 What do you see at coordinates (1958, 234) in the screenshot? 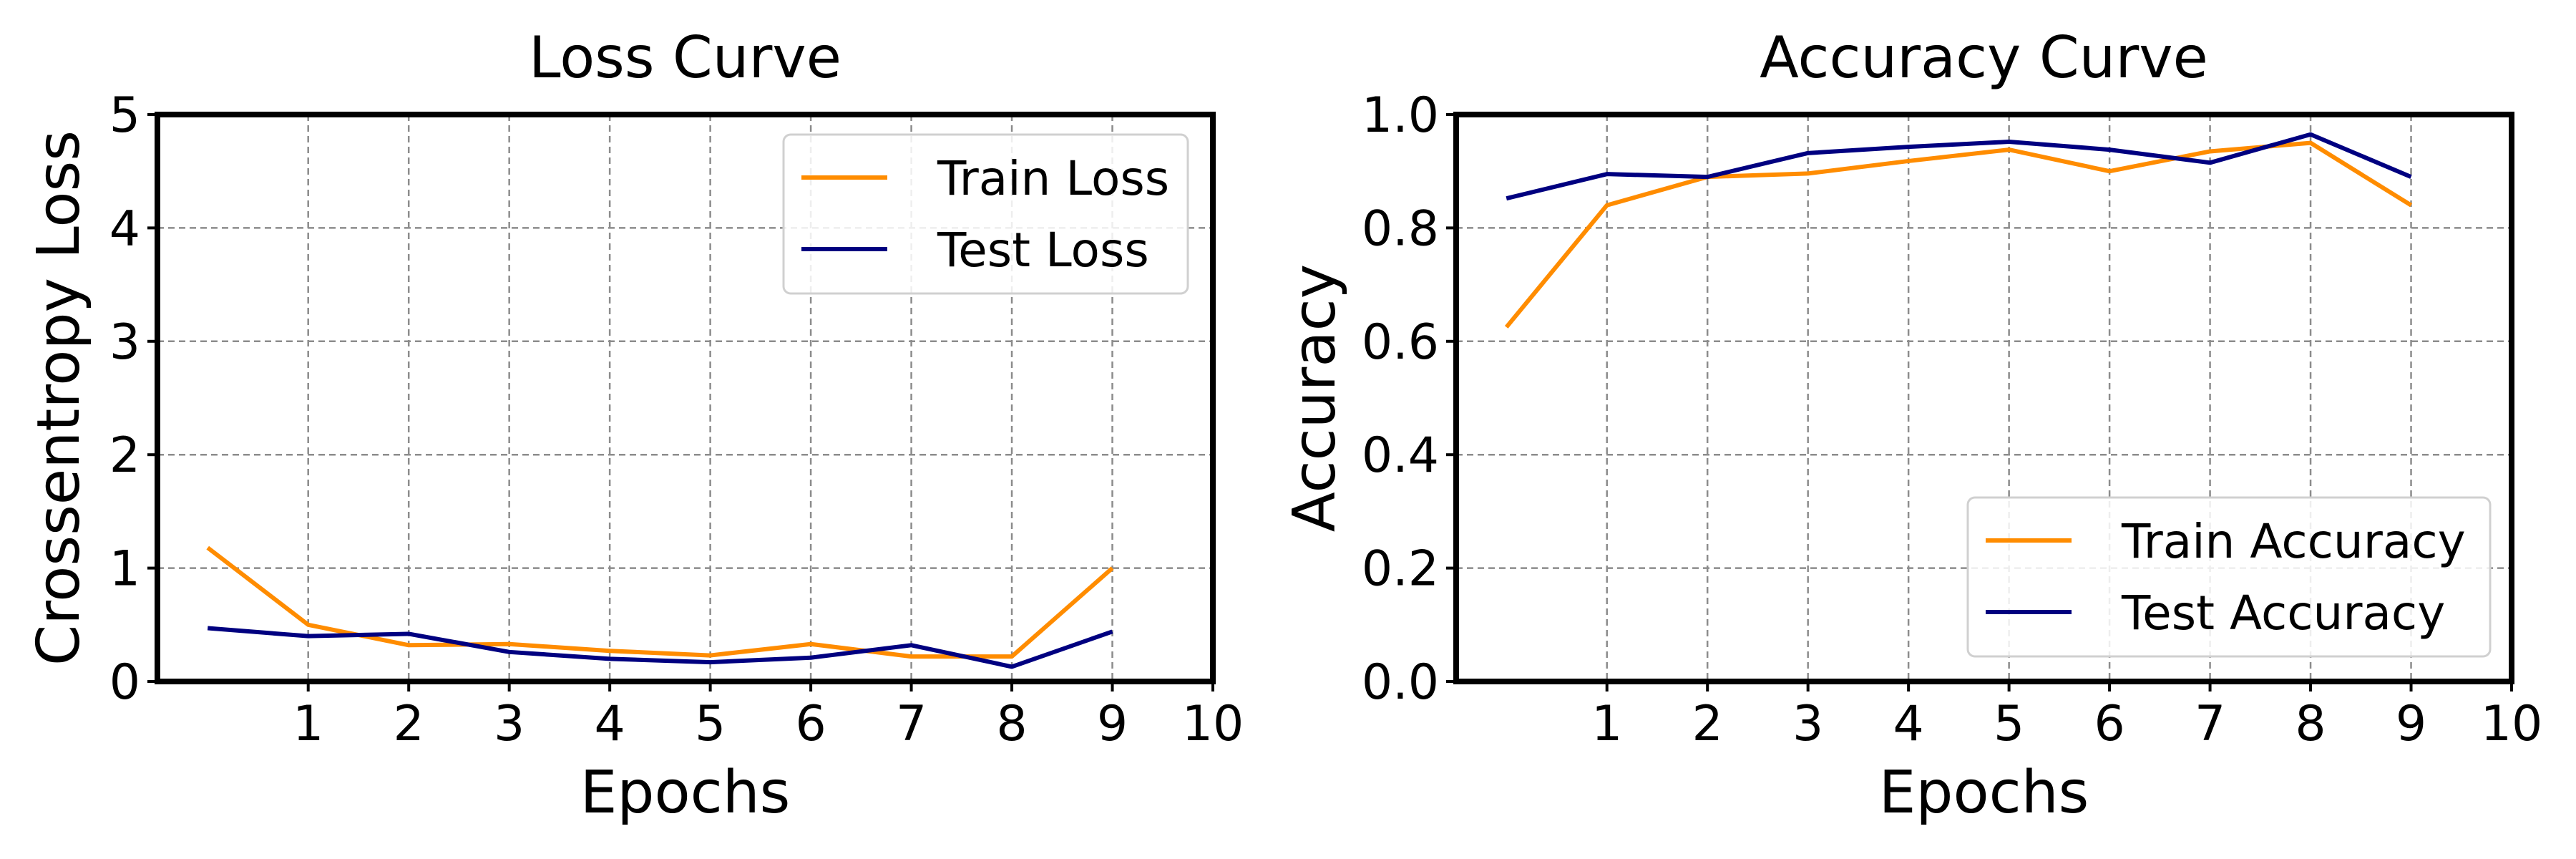
I see `series-line-train-accuracy` at bounding box center [1958, 234].